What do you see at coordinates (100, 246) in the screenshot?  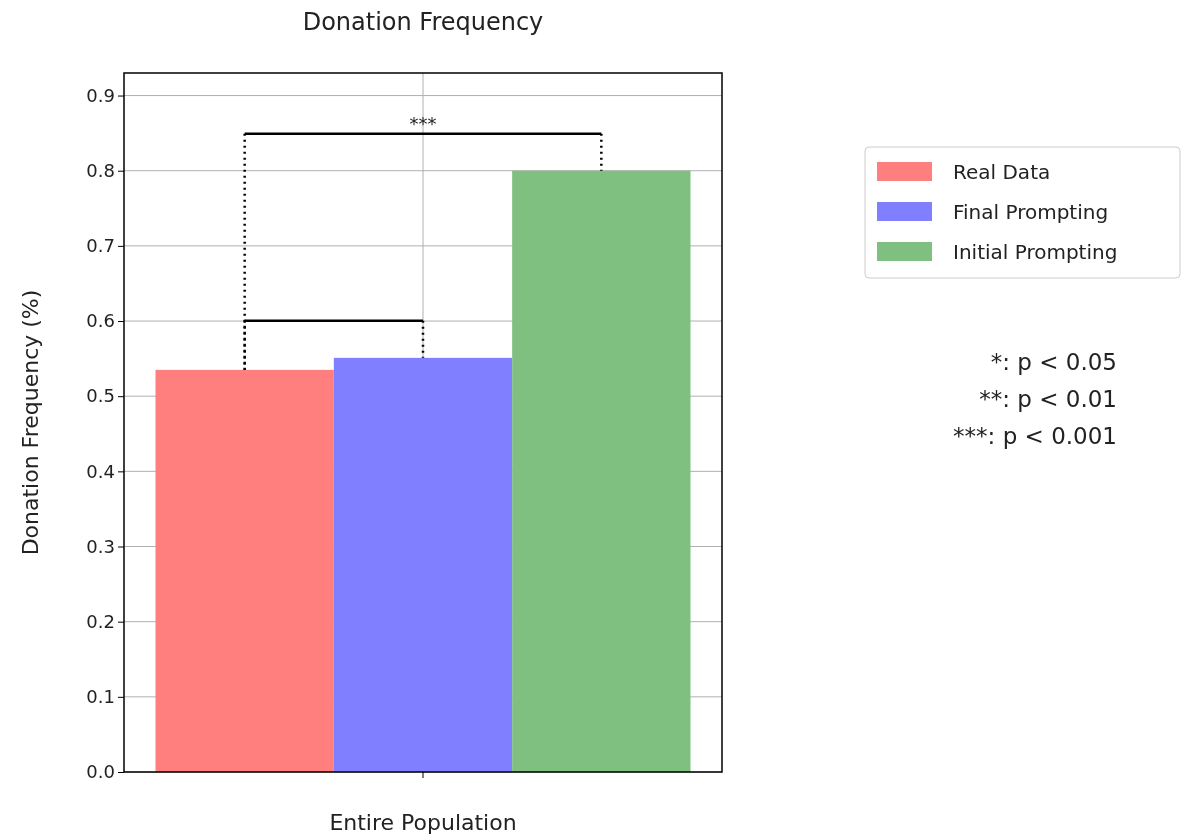 I see `y-tick-label: 0.7` at bounding box center [100, 246].